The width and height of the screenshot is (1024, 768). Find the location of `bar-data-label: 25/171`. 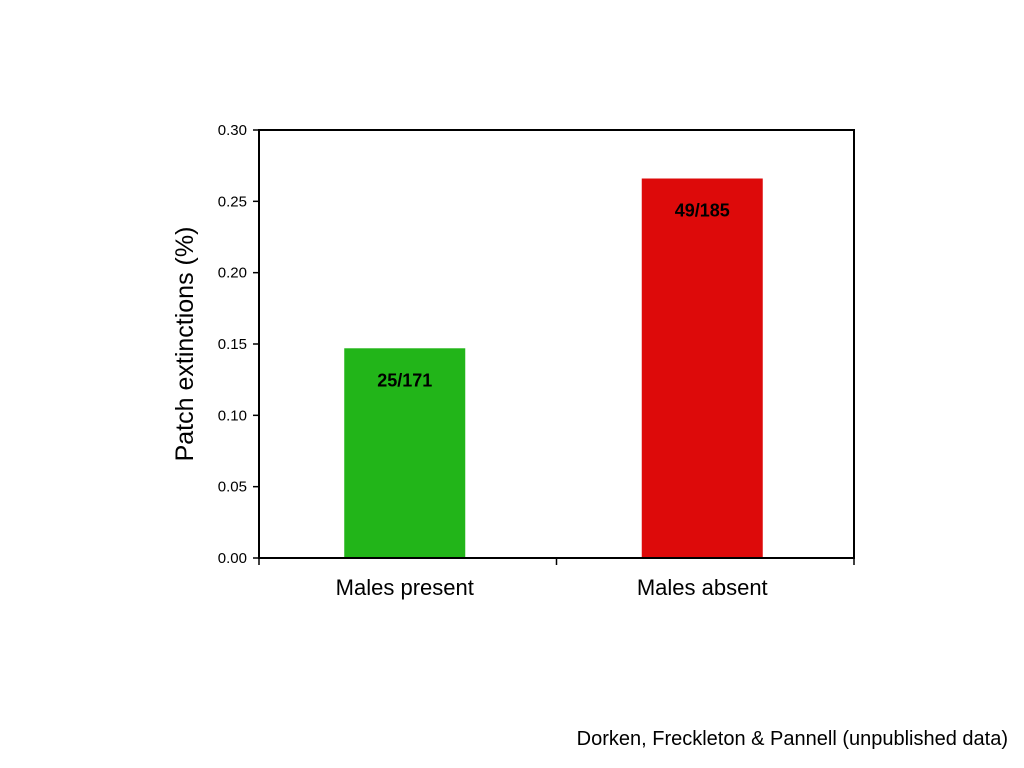

bar-data-label: 25/171 is located at coordinates (404, 380).